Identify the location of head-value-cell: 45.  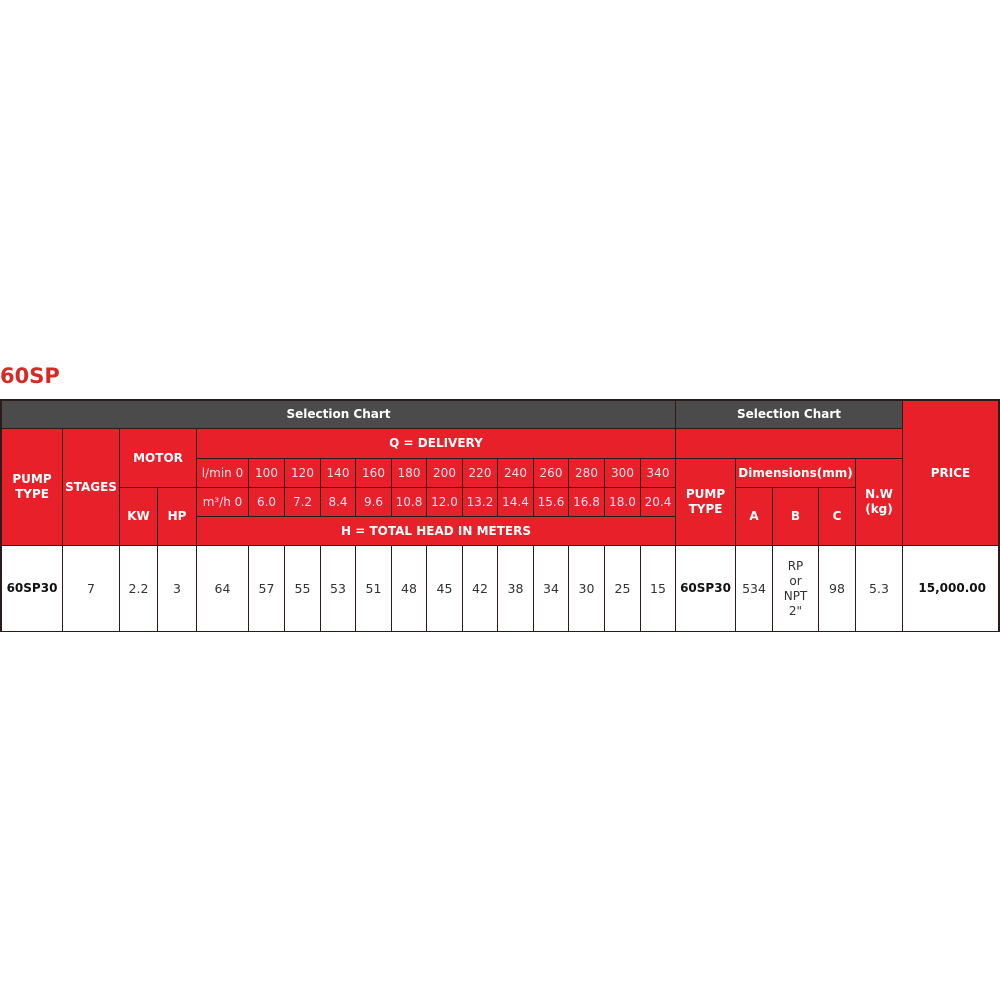
(444, 588).